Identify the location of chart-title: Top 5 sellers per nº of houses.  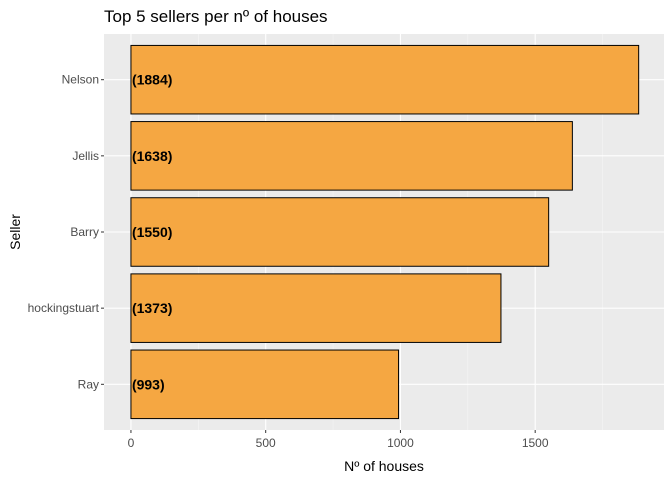
(216, 16).